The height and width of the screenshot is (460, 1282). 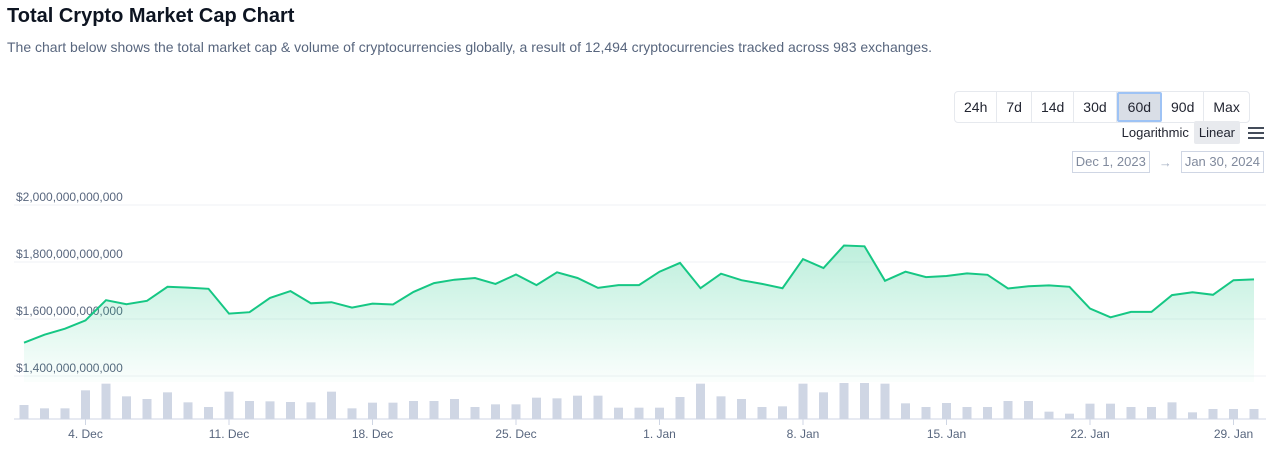 I want to click on x-tick-label: 4. Dec, so click(x=85, y=434).